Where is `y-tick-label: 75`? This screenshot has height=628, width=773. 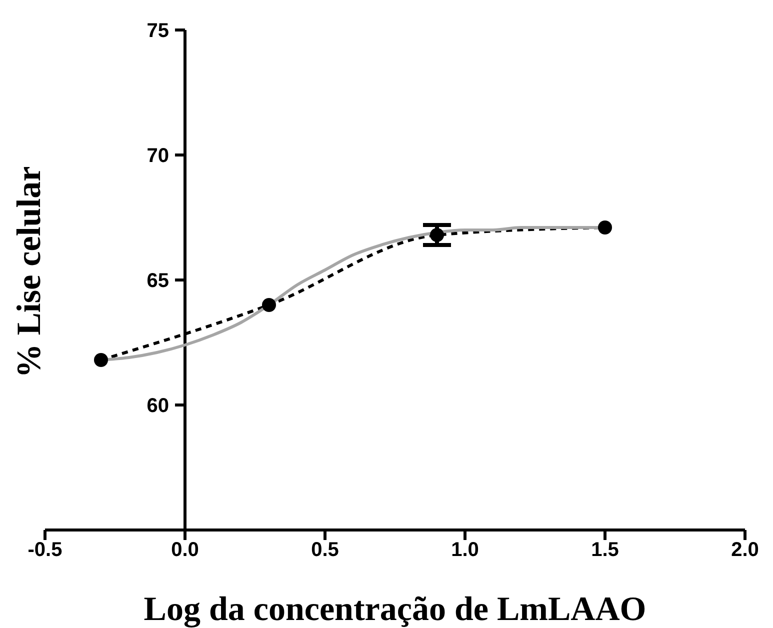
y-tick-label: 75 is located at coordinates (157, 31).